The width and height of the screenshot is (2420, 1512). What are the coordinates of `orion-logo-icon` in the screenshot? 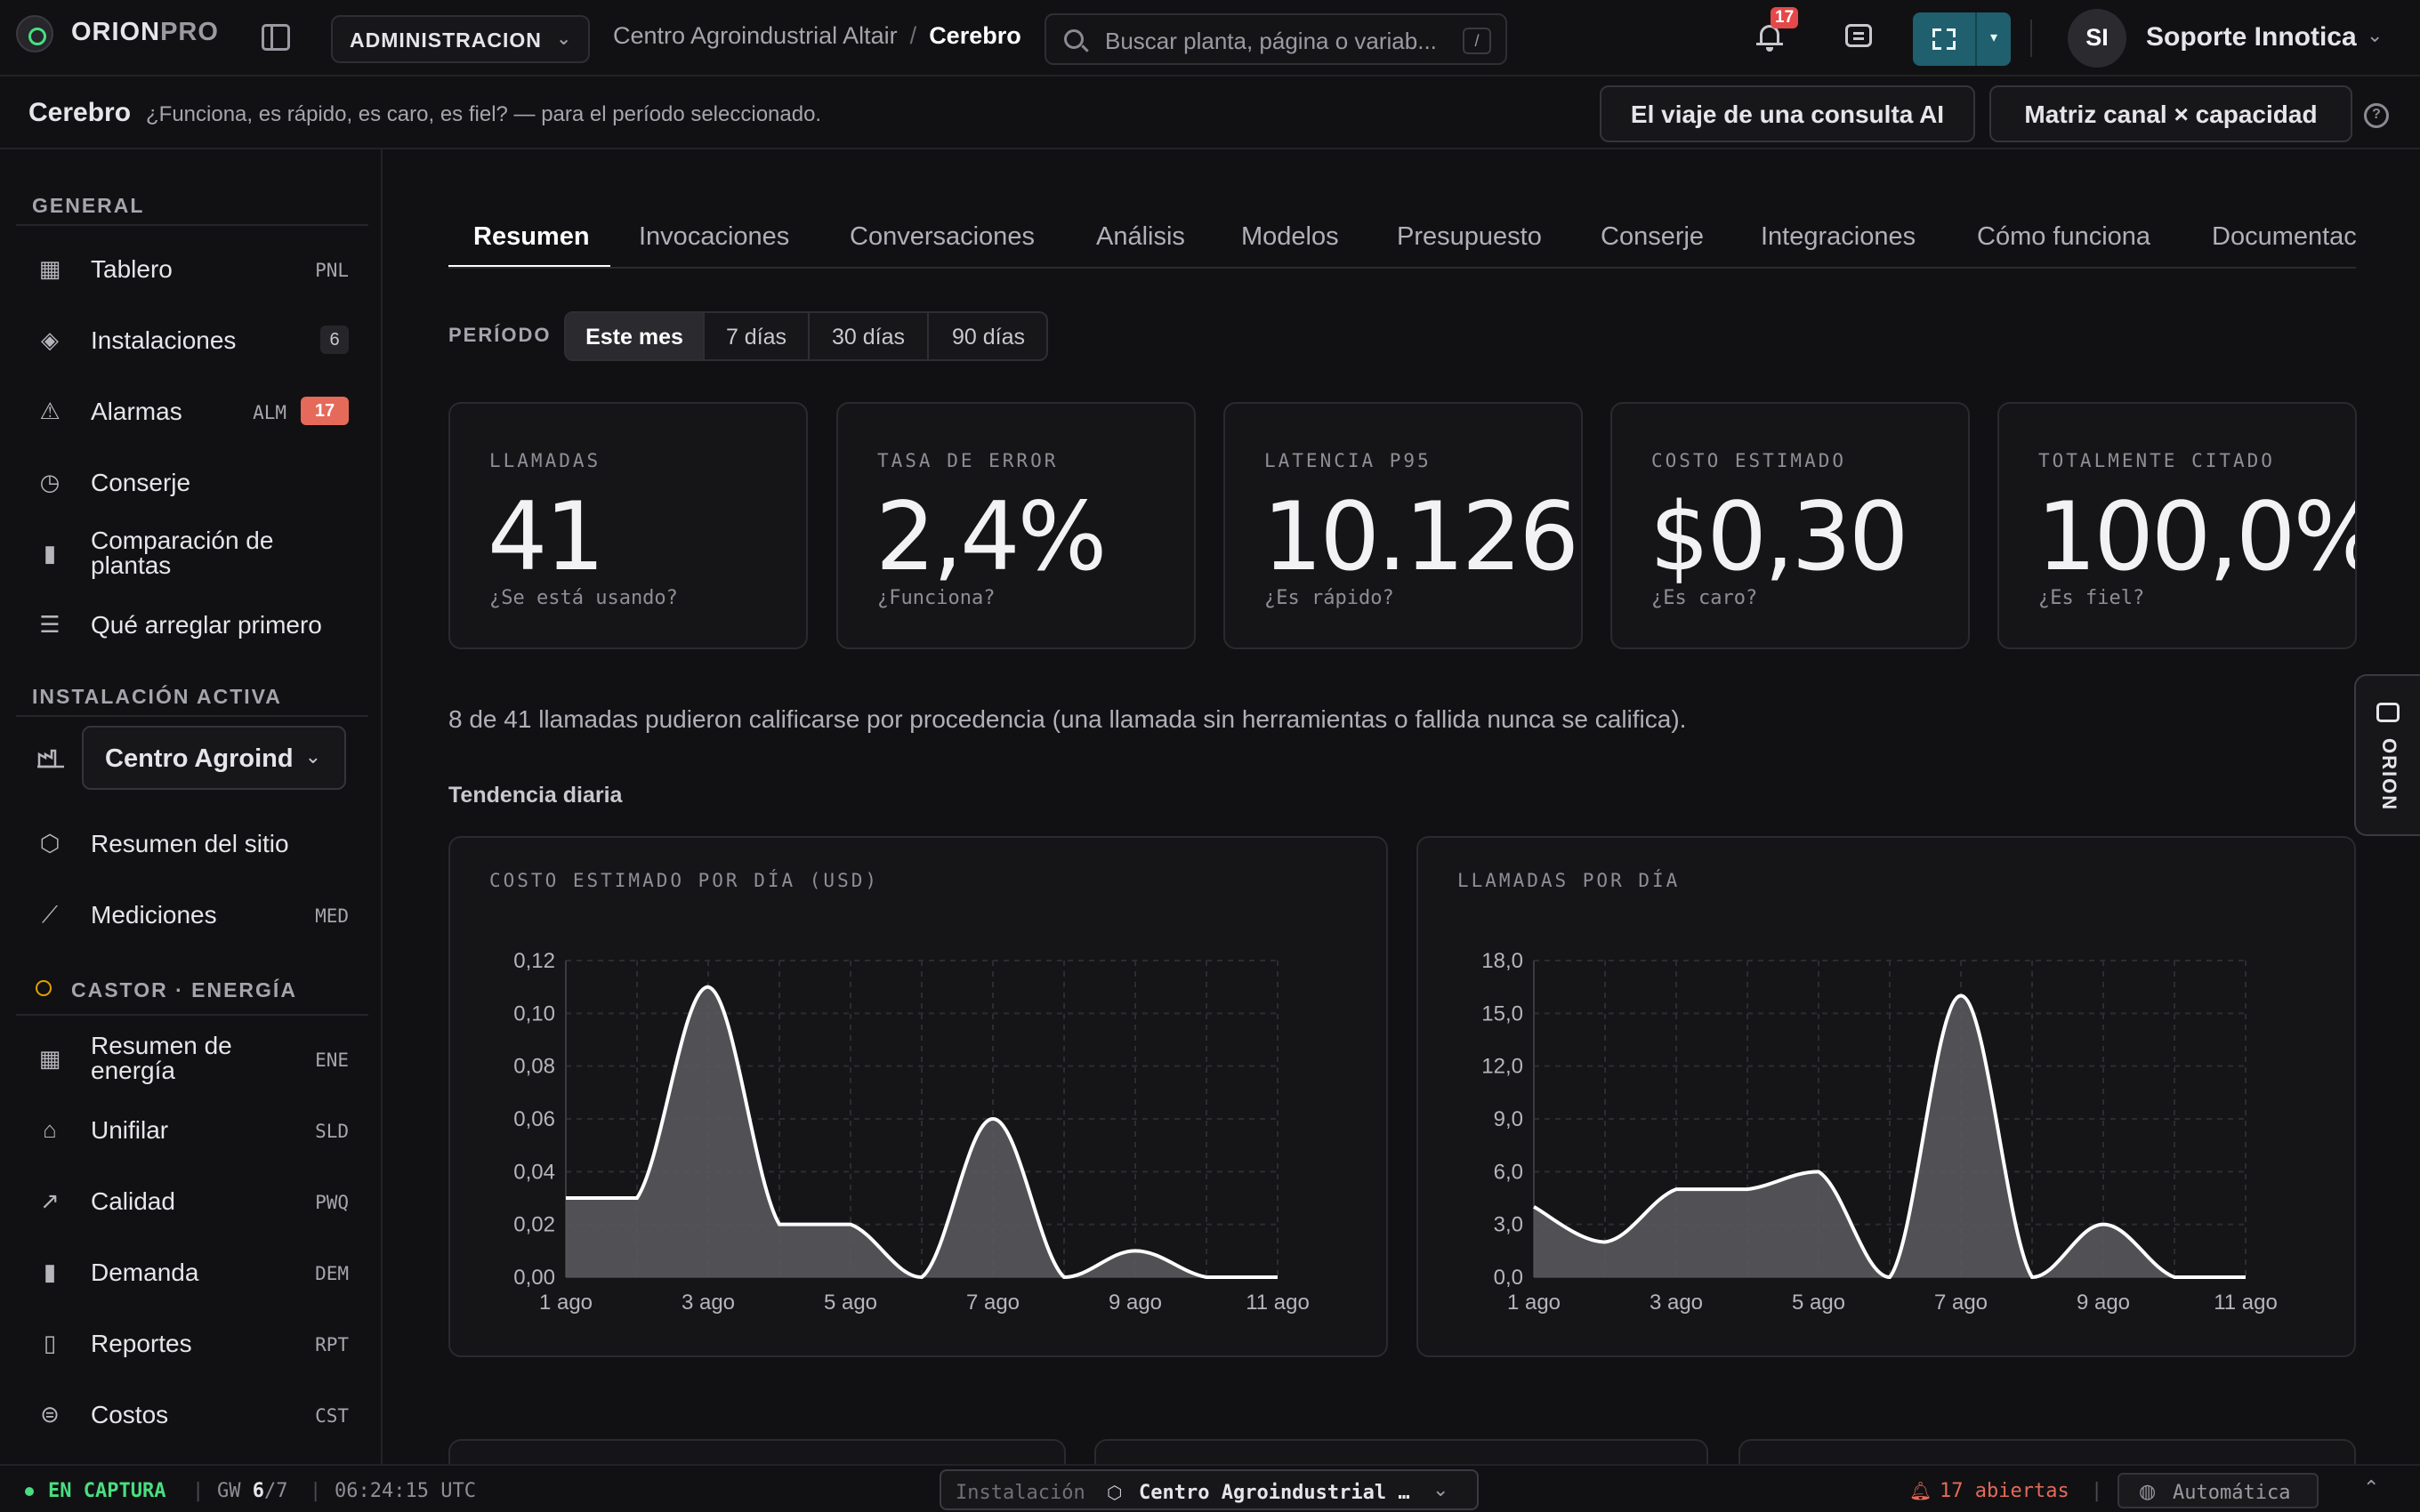 It's located at (34, 33).